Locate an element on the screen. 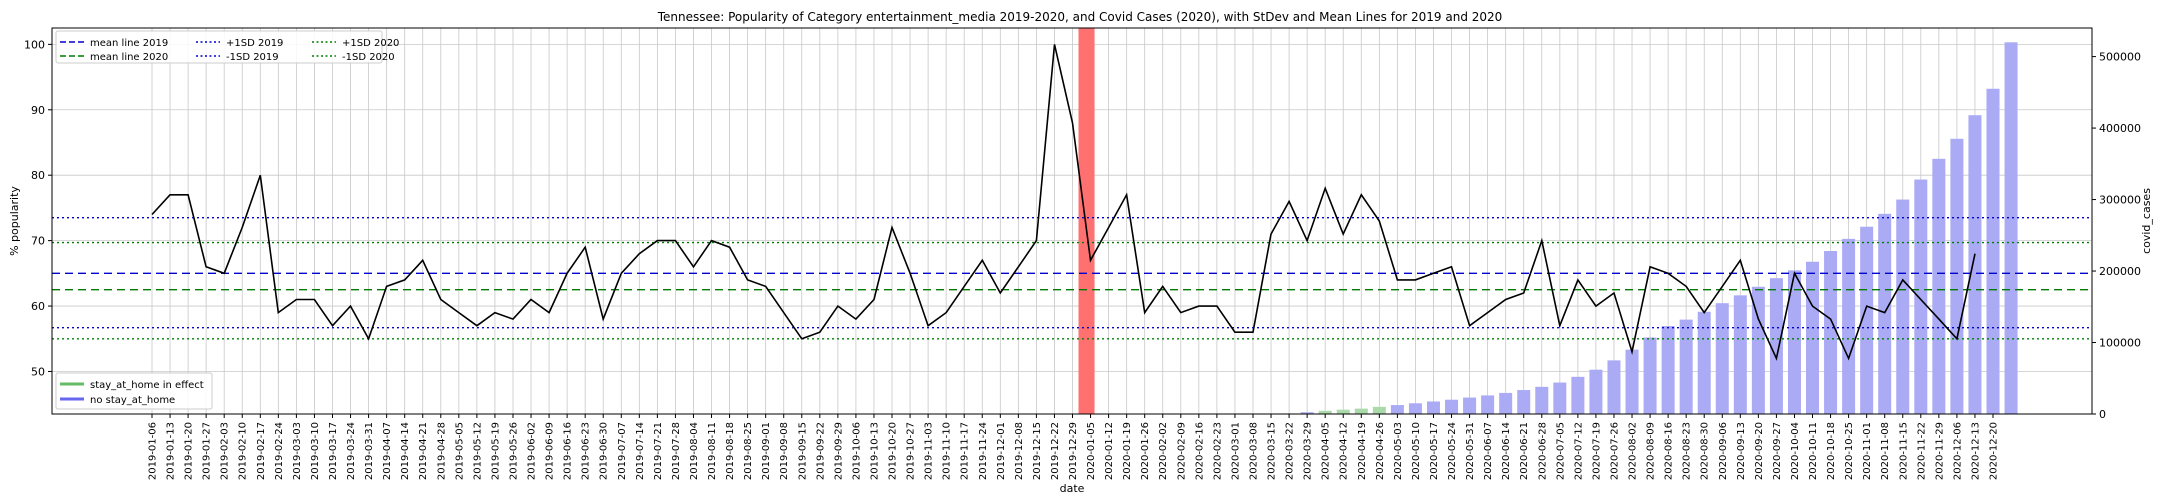 This screenshot has height=504, width=2160. x-tick-label: 2020-09-06 is located at coordinates (1723, 451).